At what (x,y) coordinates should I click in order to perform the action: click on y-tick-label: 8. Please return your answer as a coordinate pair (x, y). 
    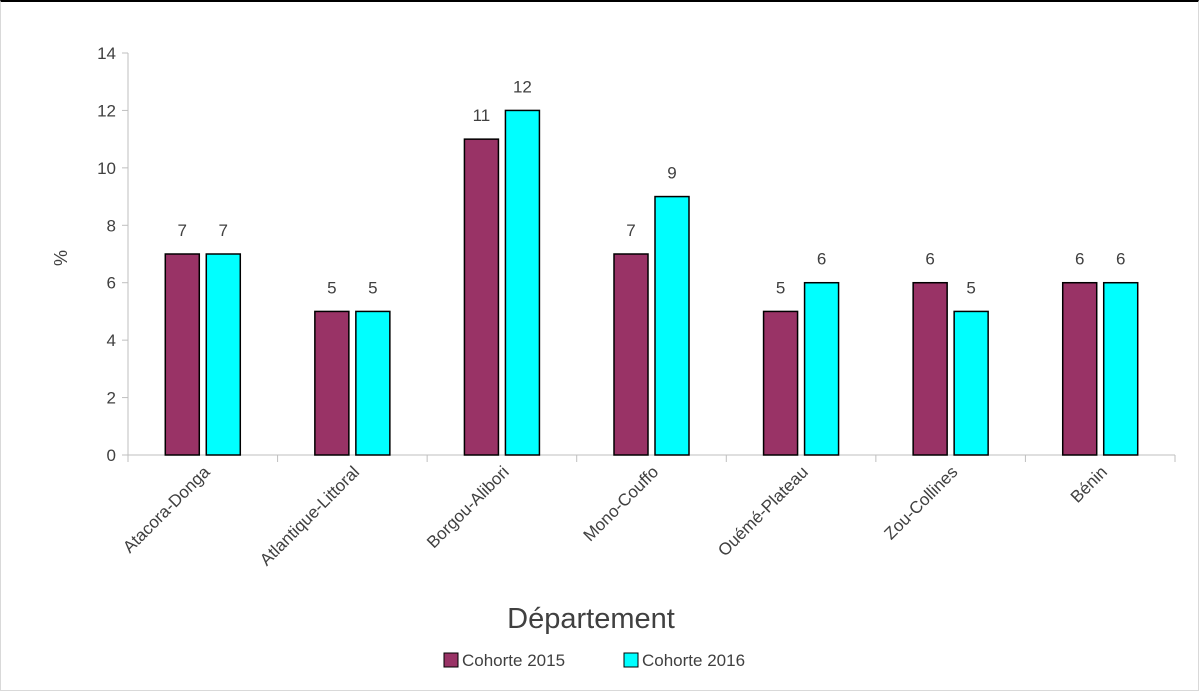
    Looking at the image, I should click on (111, 225).